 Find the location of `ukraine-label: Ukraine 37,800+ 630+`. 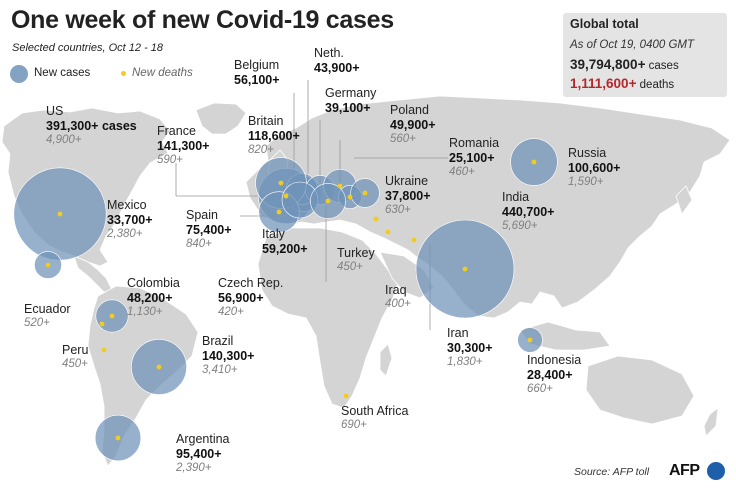

ukraine-label: Ukraine 37,800+ 630+ is located at coordinates (408, 195).